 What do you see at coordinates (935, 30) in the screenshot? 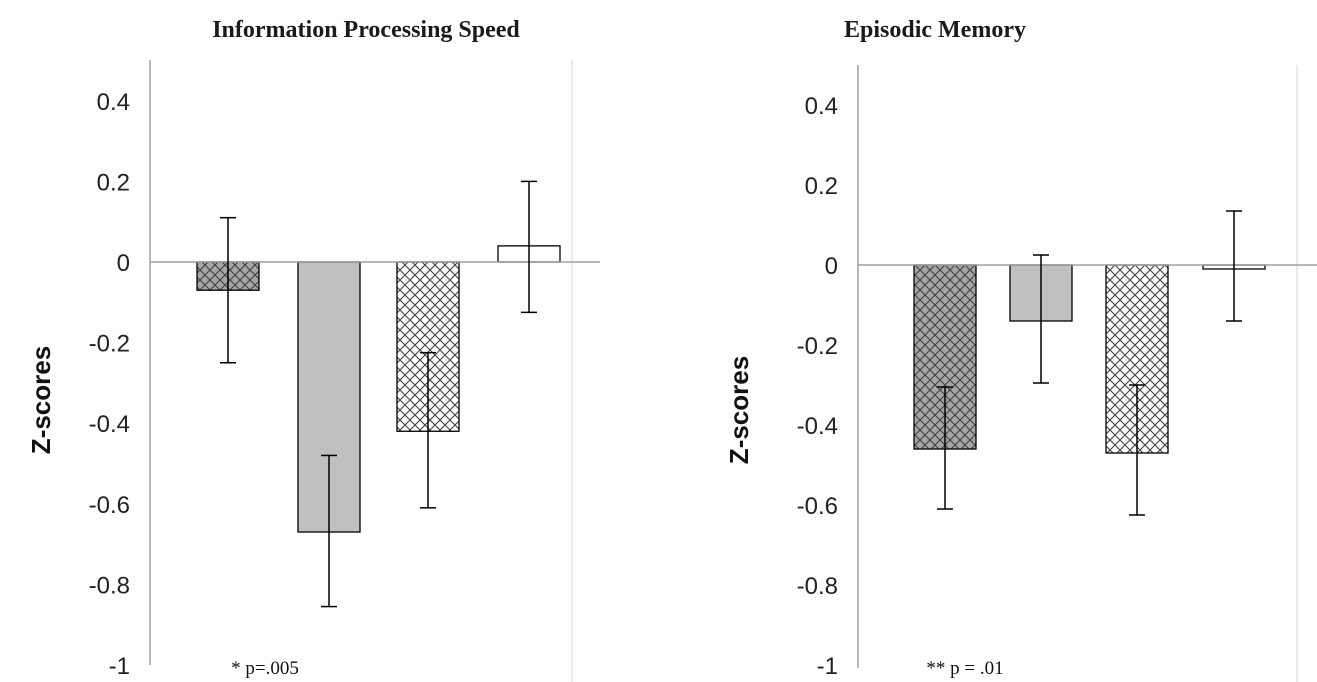
I see `chart-title: Episodic Memory` at bounding box center [935, 30].